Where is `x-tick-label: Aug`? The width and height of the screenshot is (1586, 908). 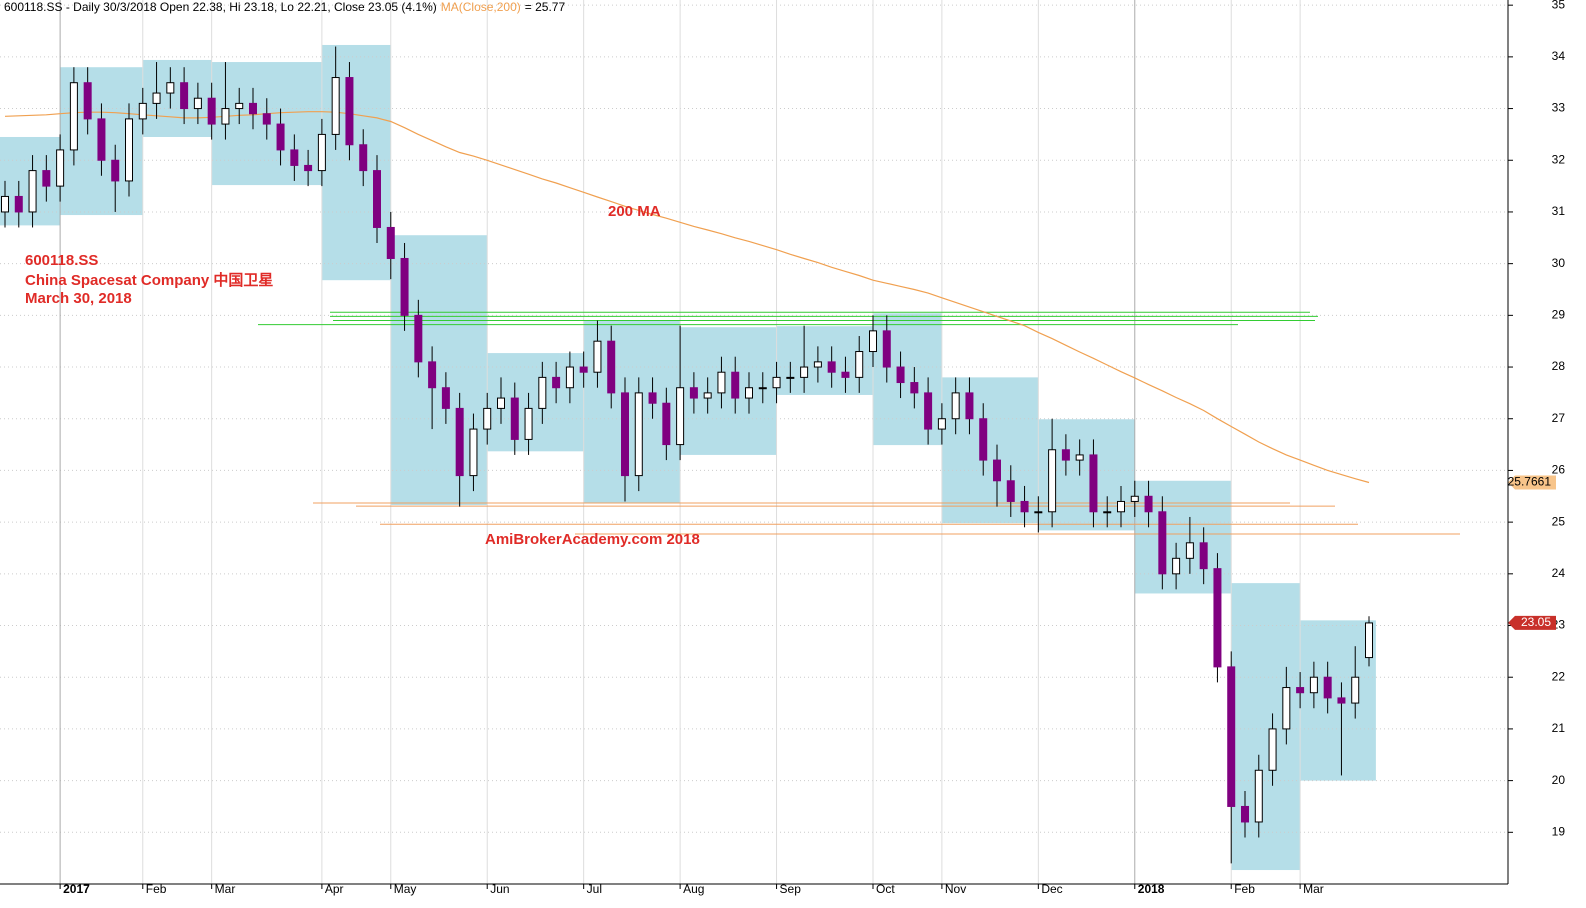
x-tick-label: Aug is located at coordinates (693, 889).